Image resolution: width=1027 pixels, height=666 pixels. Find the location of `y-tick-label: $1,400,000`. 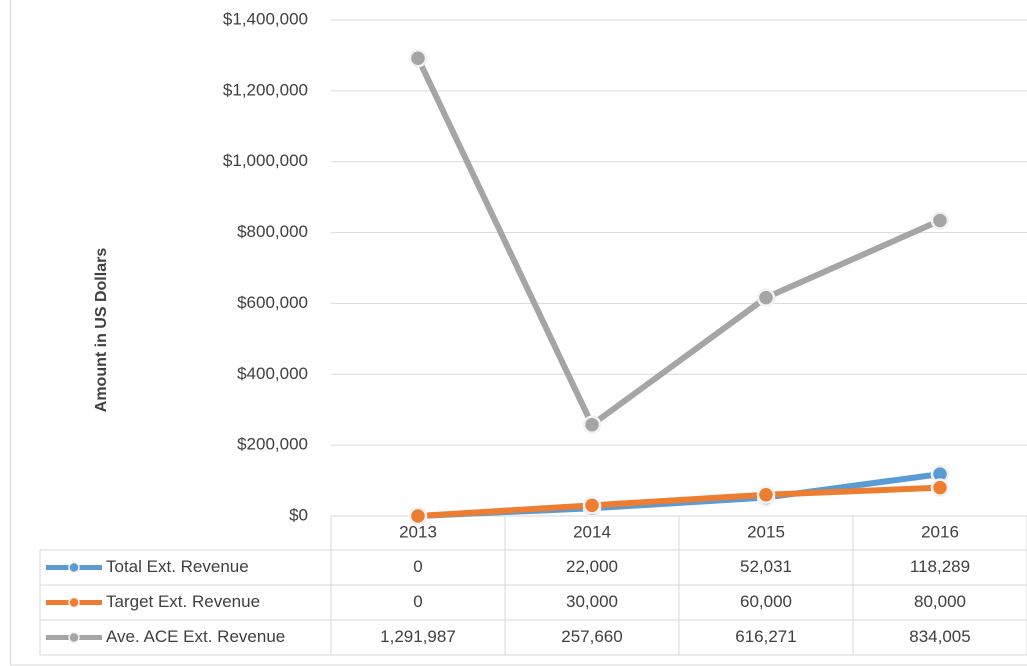

y-tick-label: $1,400,000 is located at coordinates (265, 18).